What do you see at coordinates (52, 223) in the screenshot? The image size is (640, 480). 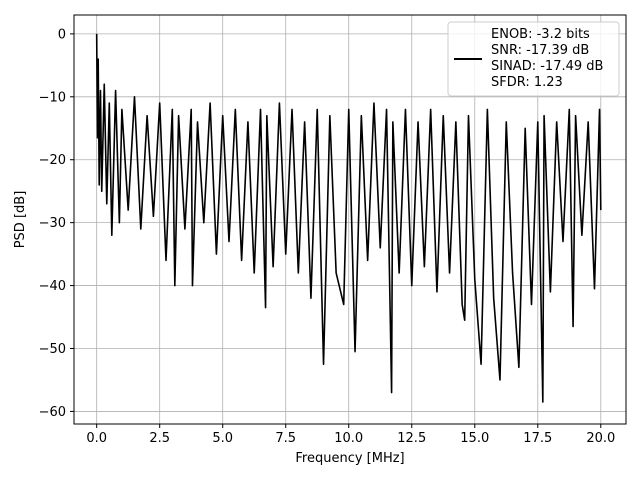 I see `y-tick-label: −30` at bounding box center [52, 223].